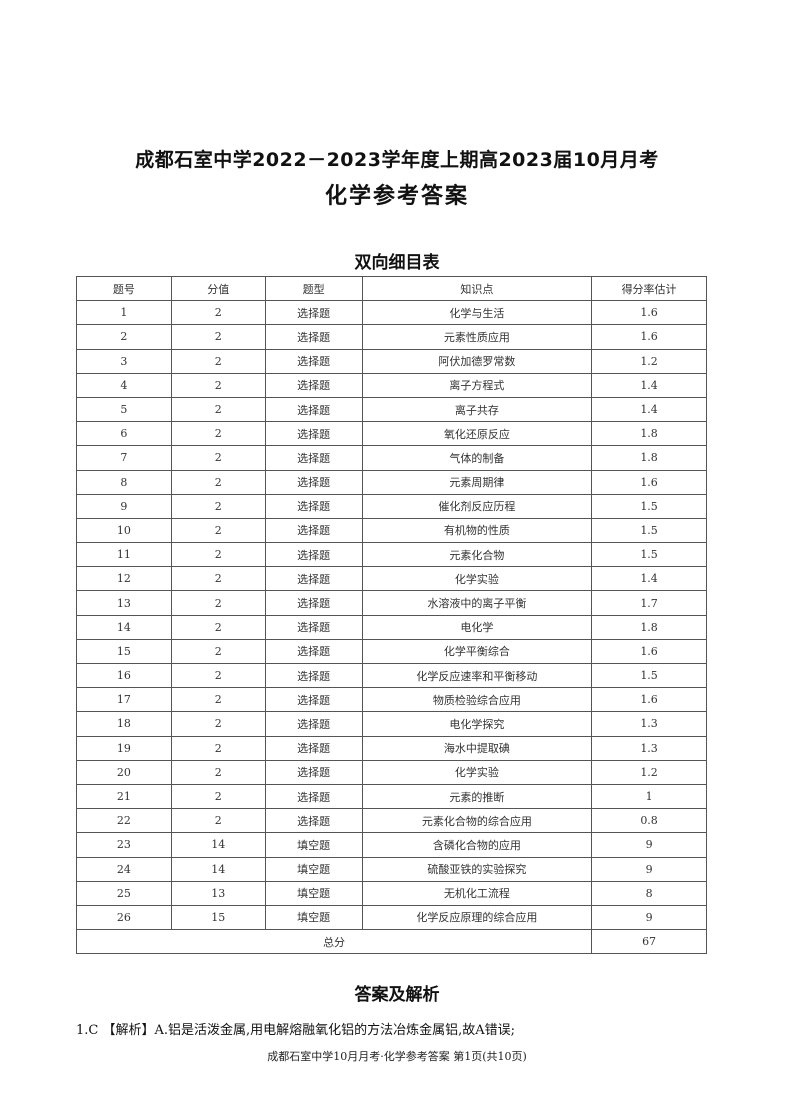 This screenshot has height=1111, width=794. What do you see at coordinates (124, 724) in the screenshot?
I see `table-cell: 18` at bounding box center [124, 724].